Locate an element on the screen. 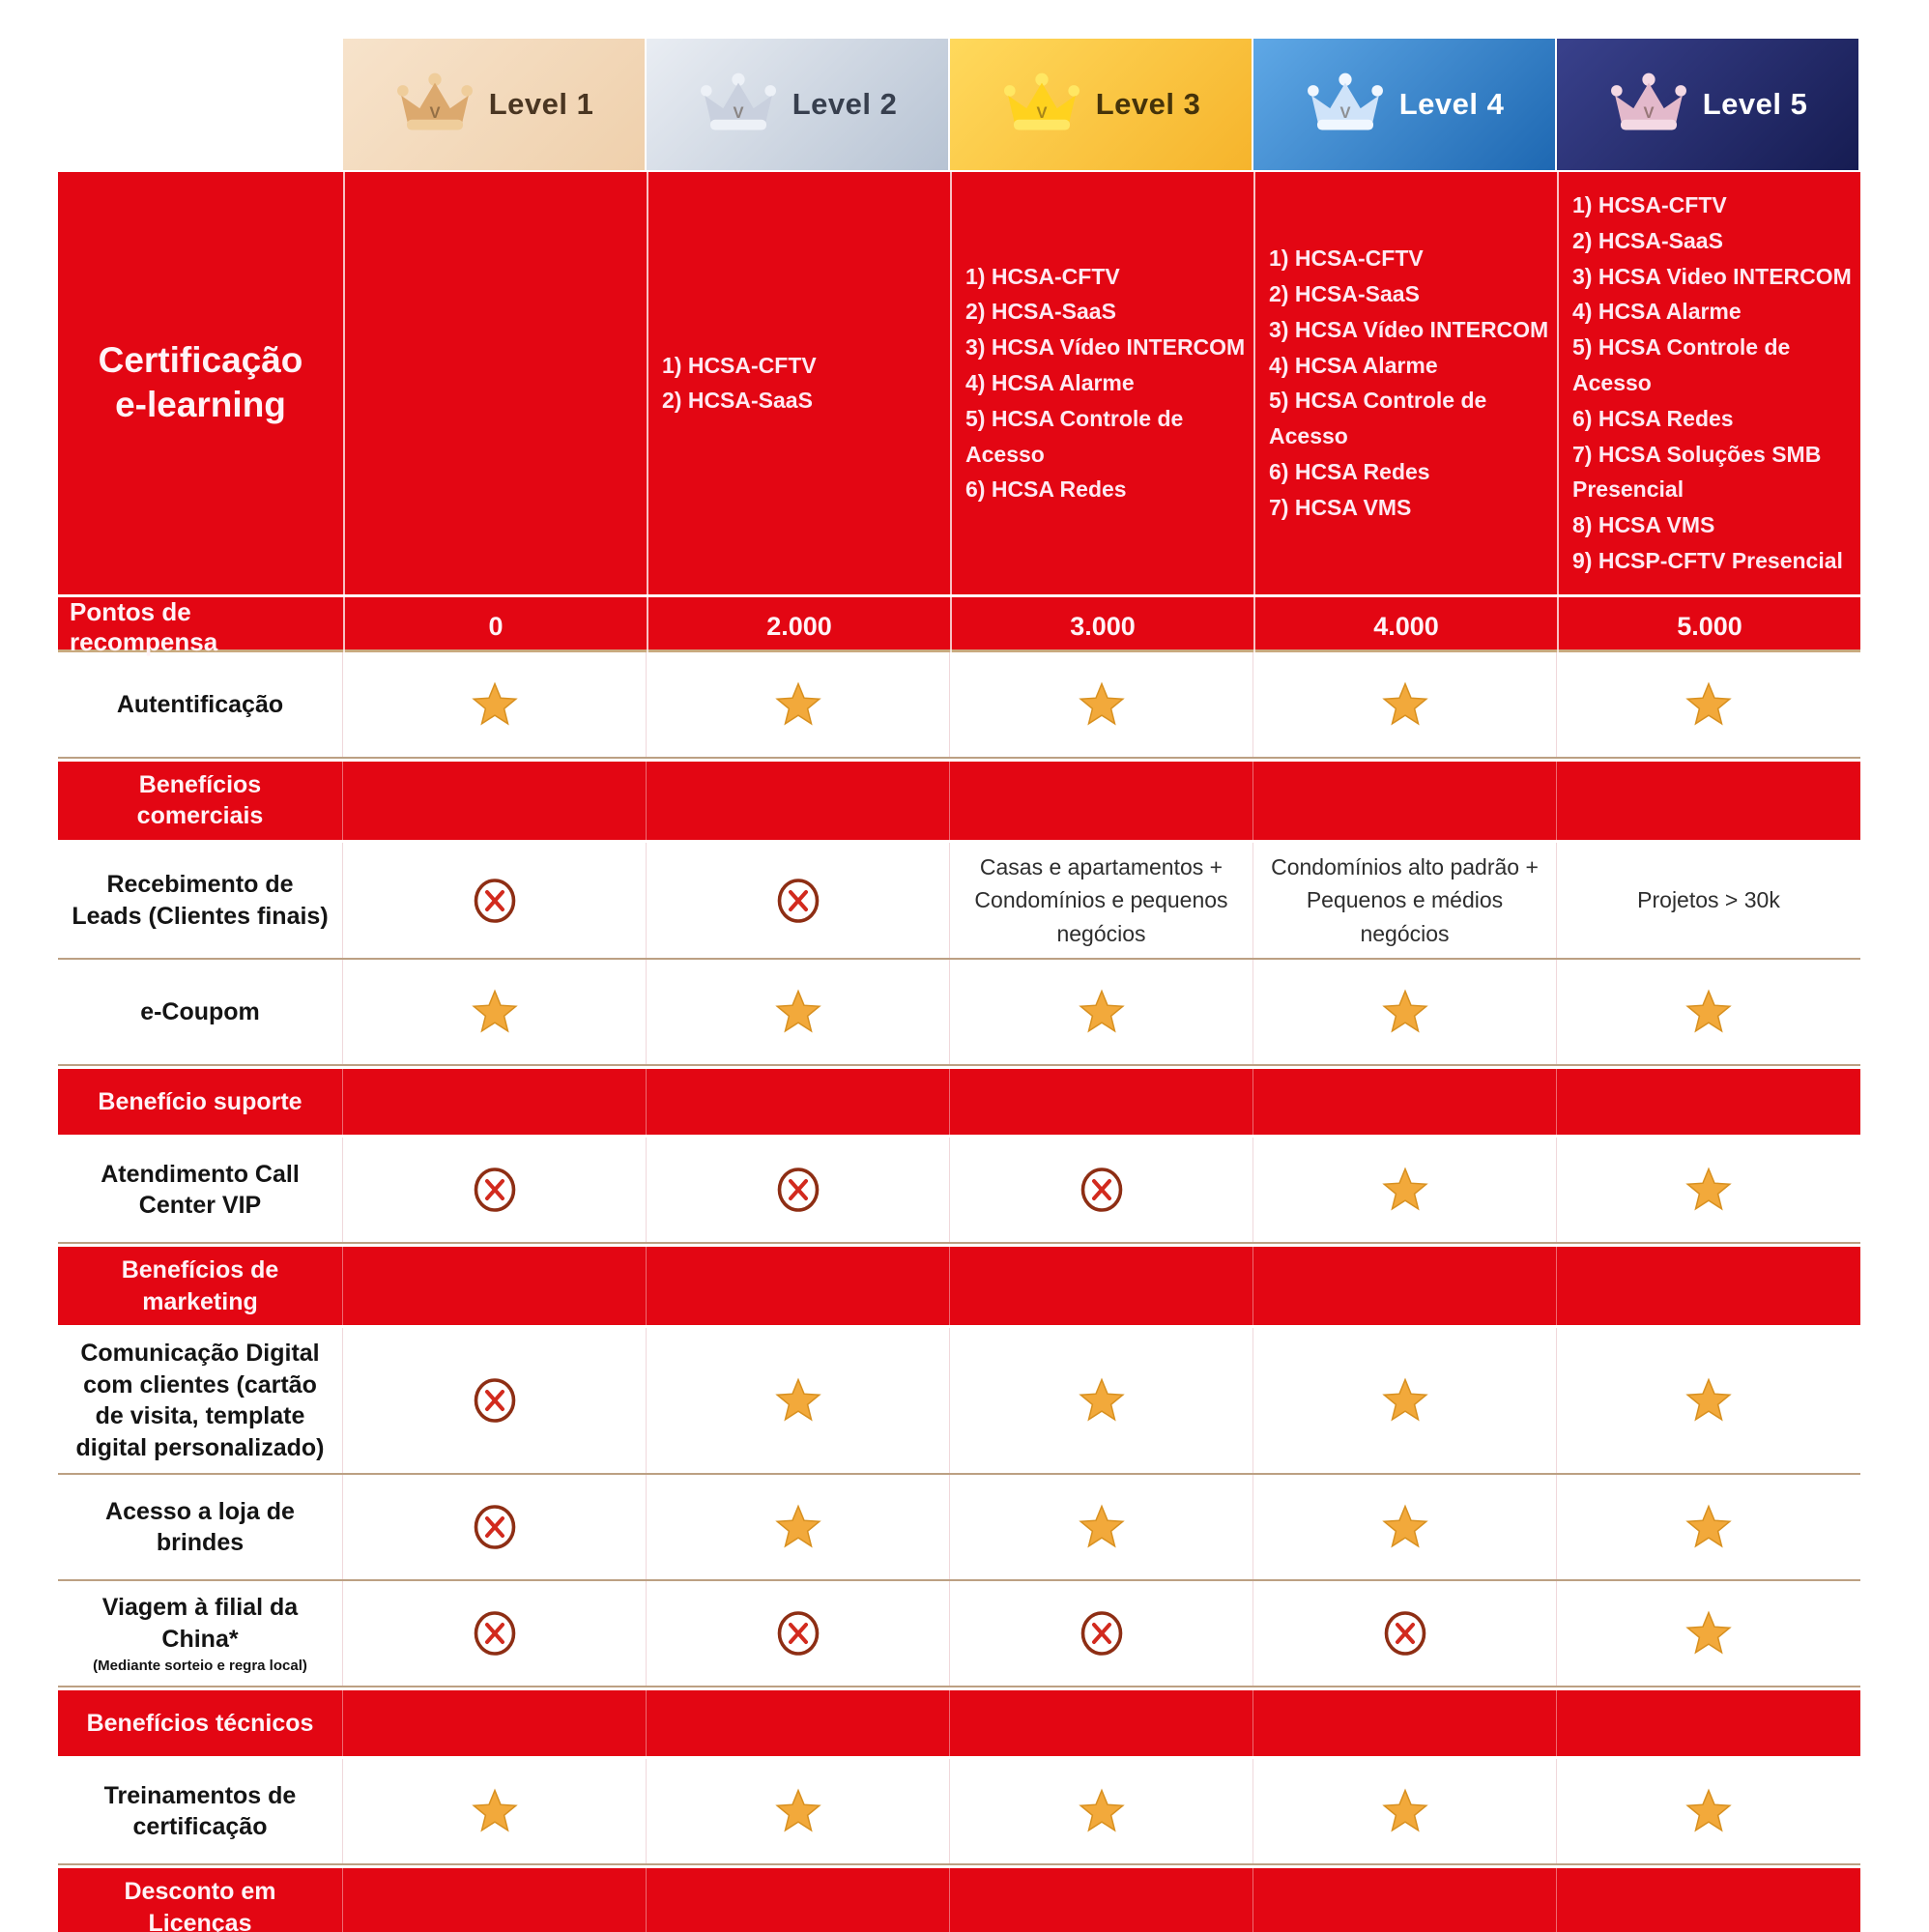 Image resolution: width=1929 pixels, height=1932 pixels. benefit-label-text: Recebimento de Leads (Clientes finais) is located at coordinates (200, 900).